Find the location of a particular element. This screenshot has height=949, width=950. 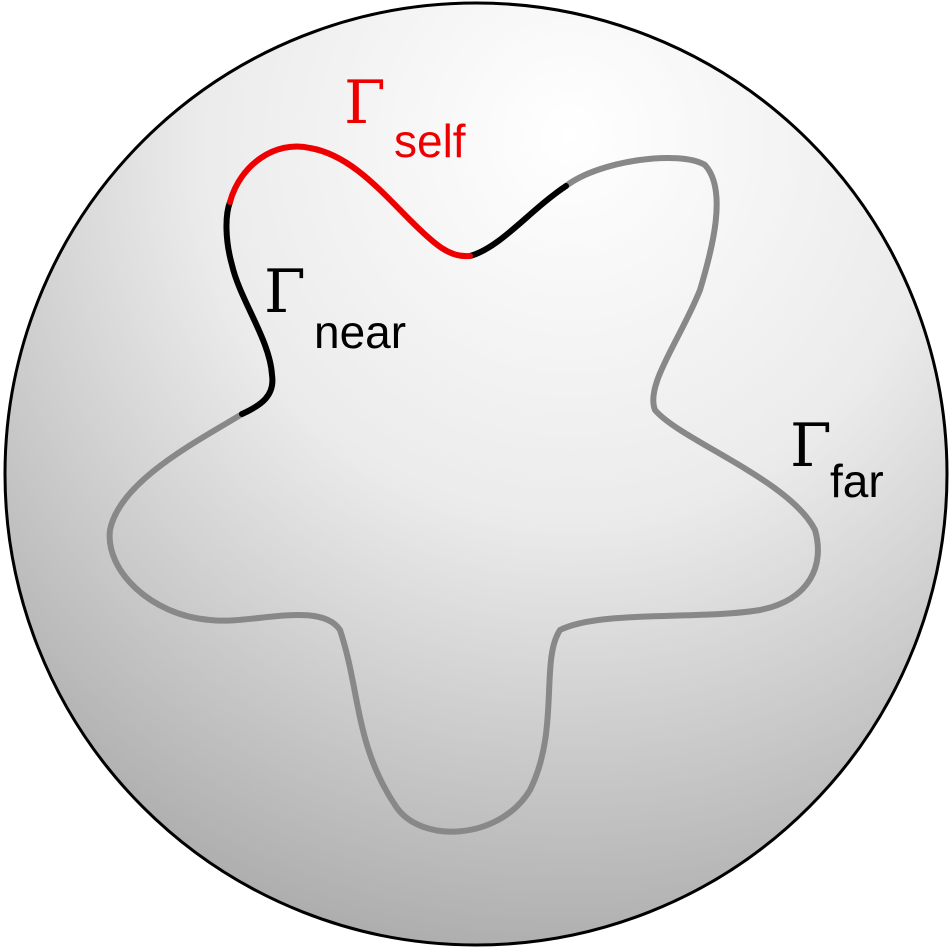

gamma-far-symbol: Γ is located at coordinates (811, 446).